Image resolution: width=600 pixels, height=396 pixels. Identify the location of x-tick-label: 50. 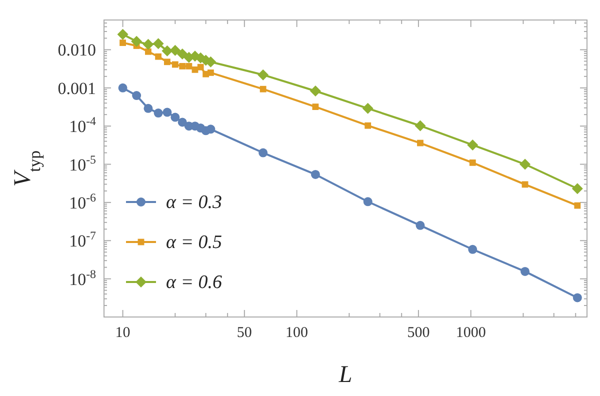
(244, 333).